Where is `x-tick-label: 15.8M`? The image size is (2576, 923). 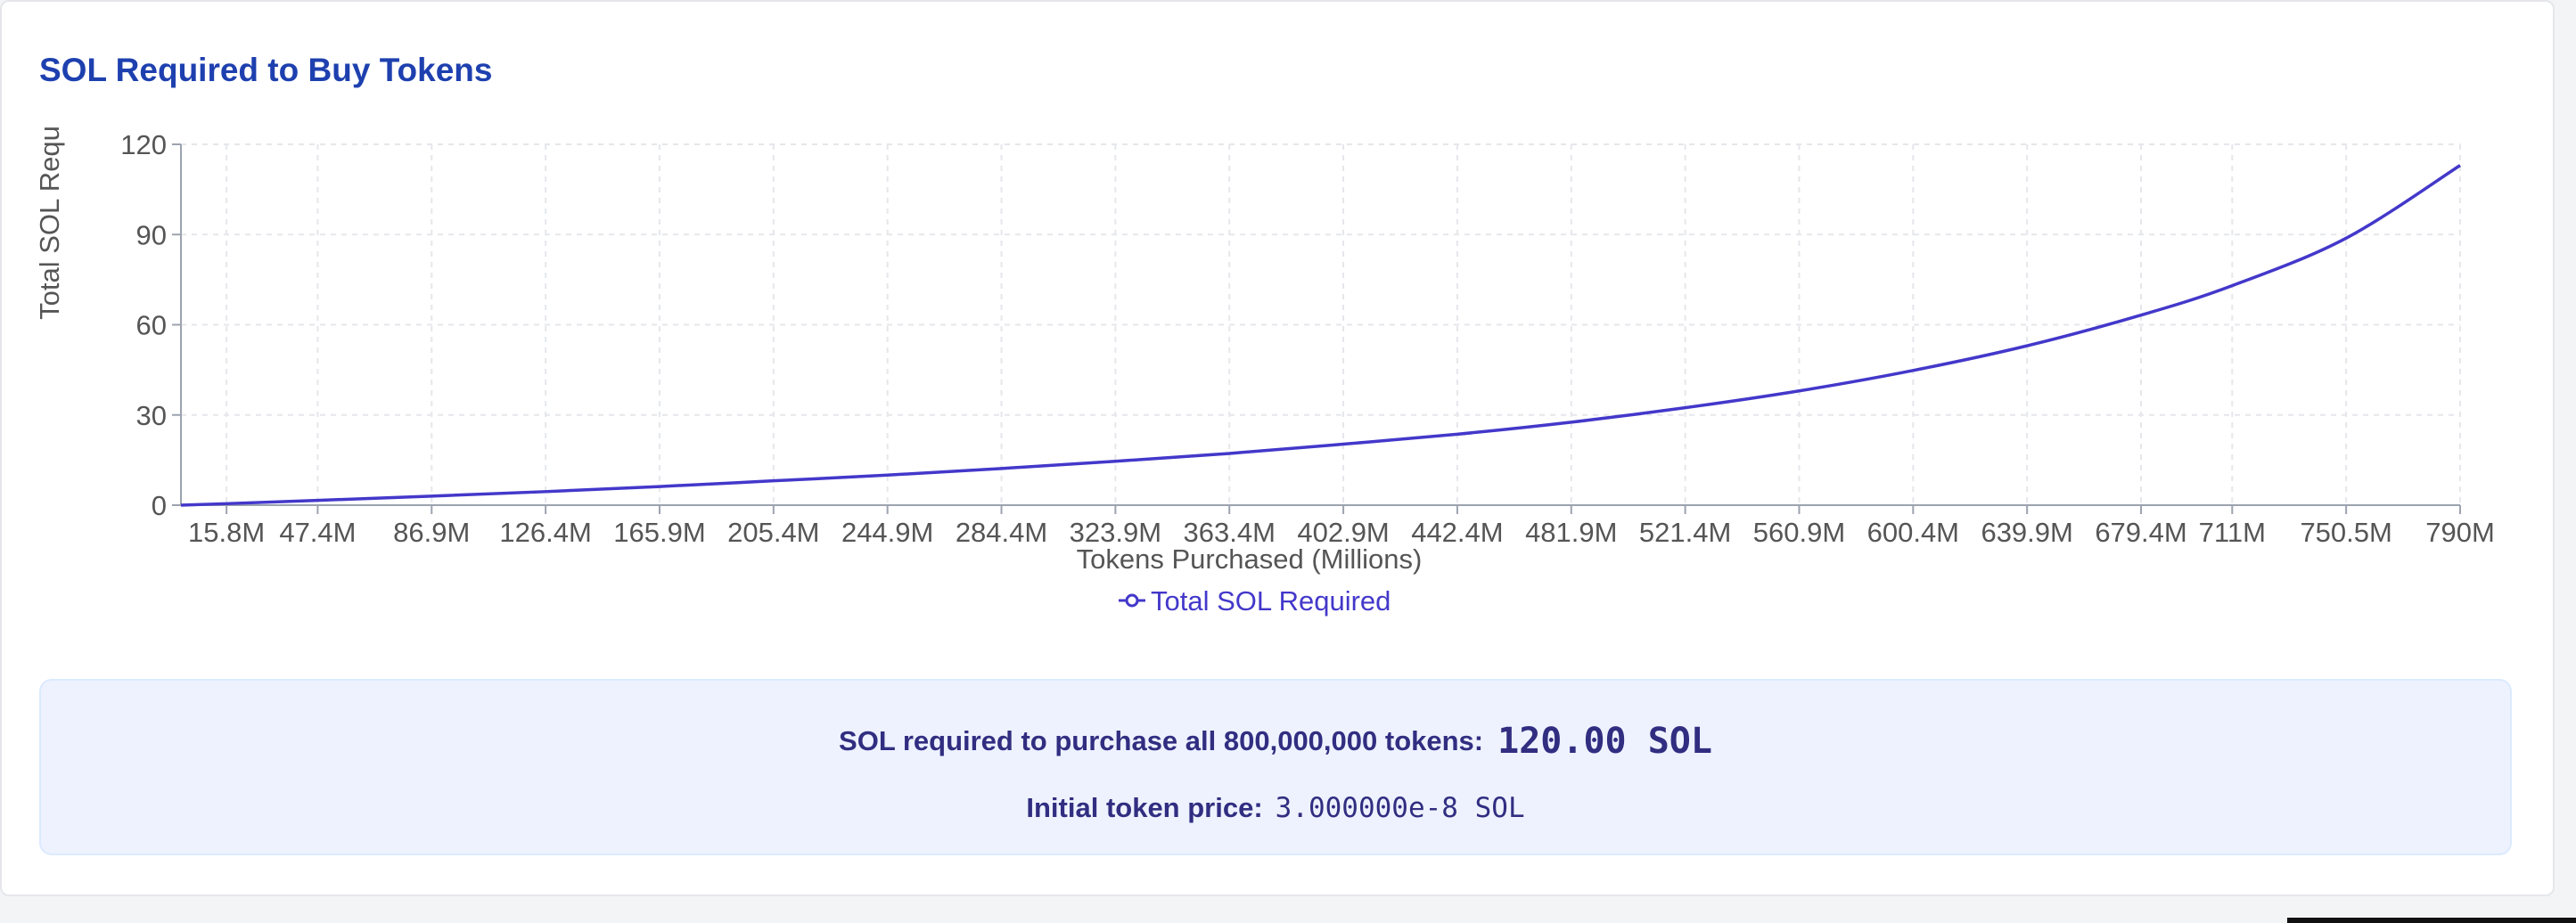 x-tick-label: 15.8M is located at coordinates (226, 533).